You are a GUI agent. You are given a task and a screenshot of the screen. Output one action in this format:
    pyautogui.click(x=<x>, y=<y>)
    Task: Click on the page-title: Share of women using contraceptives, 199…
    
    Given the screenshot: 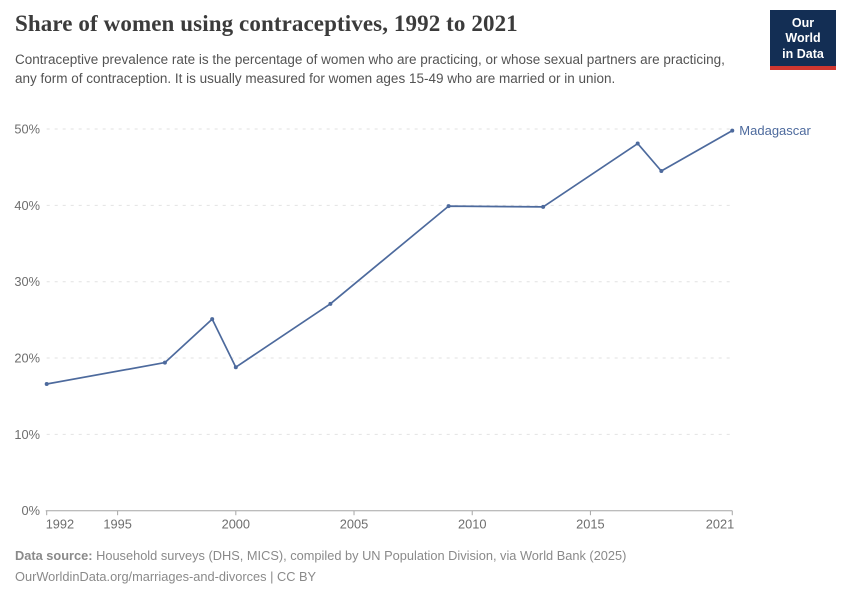 What is the action you would take?
    pyautogui.click(x=266, y=23)
    